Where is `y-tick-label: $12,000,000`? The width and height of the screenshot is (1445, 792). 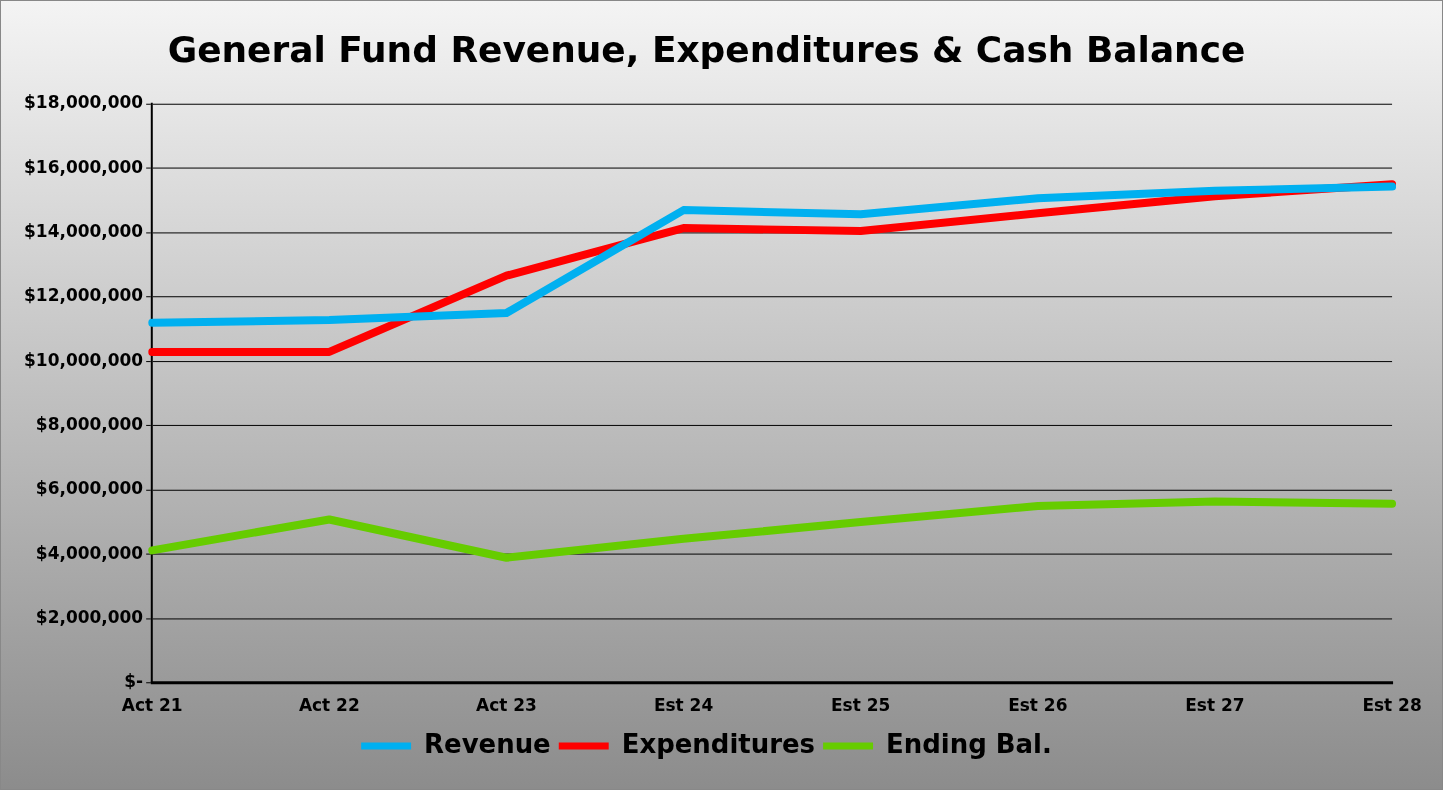
y-tick-label: $12,000,000 is located at coordinates (84, 295).